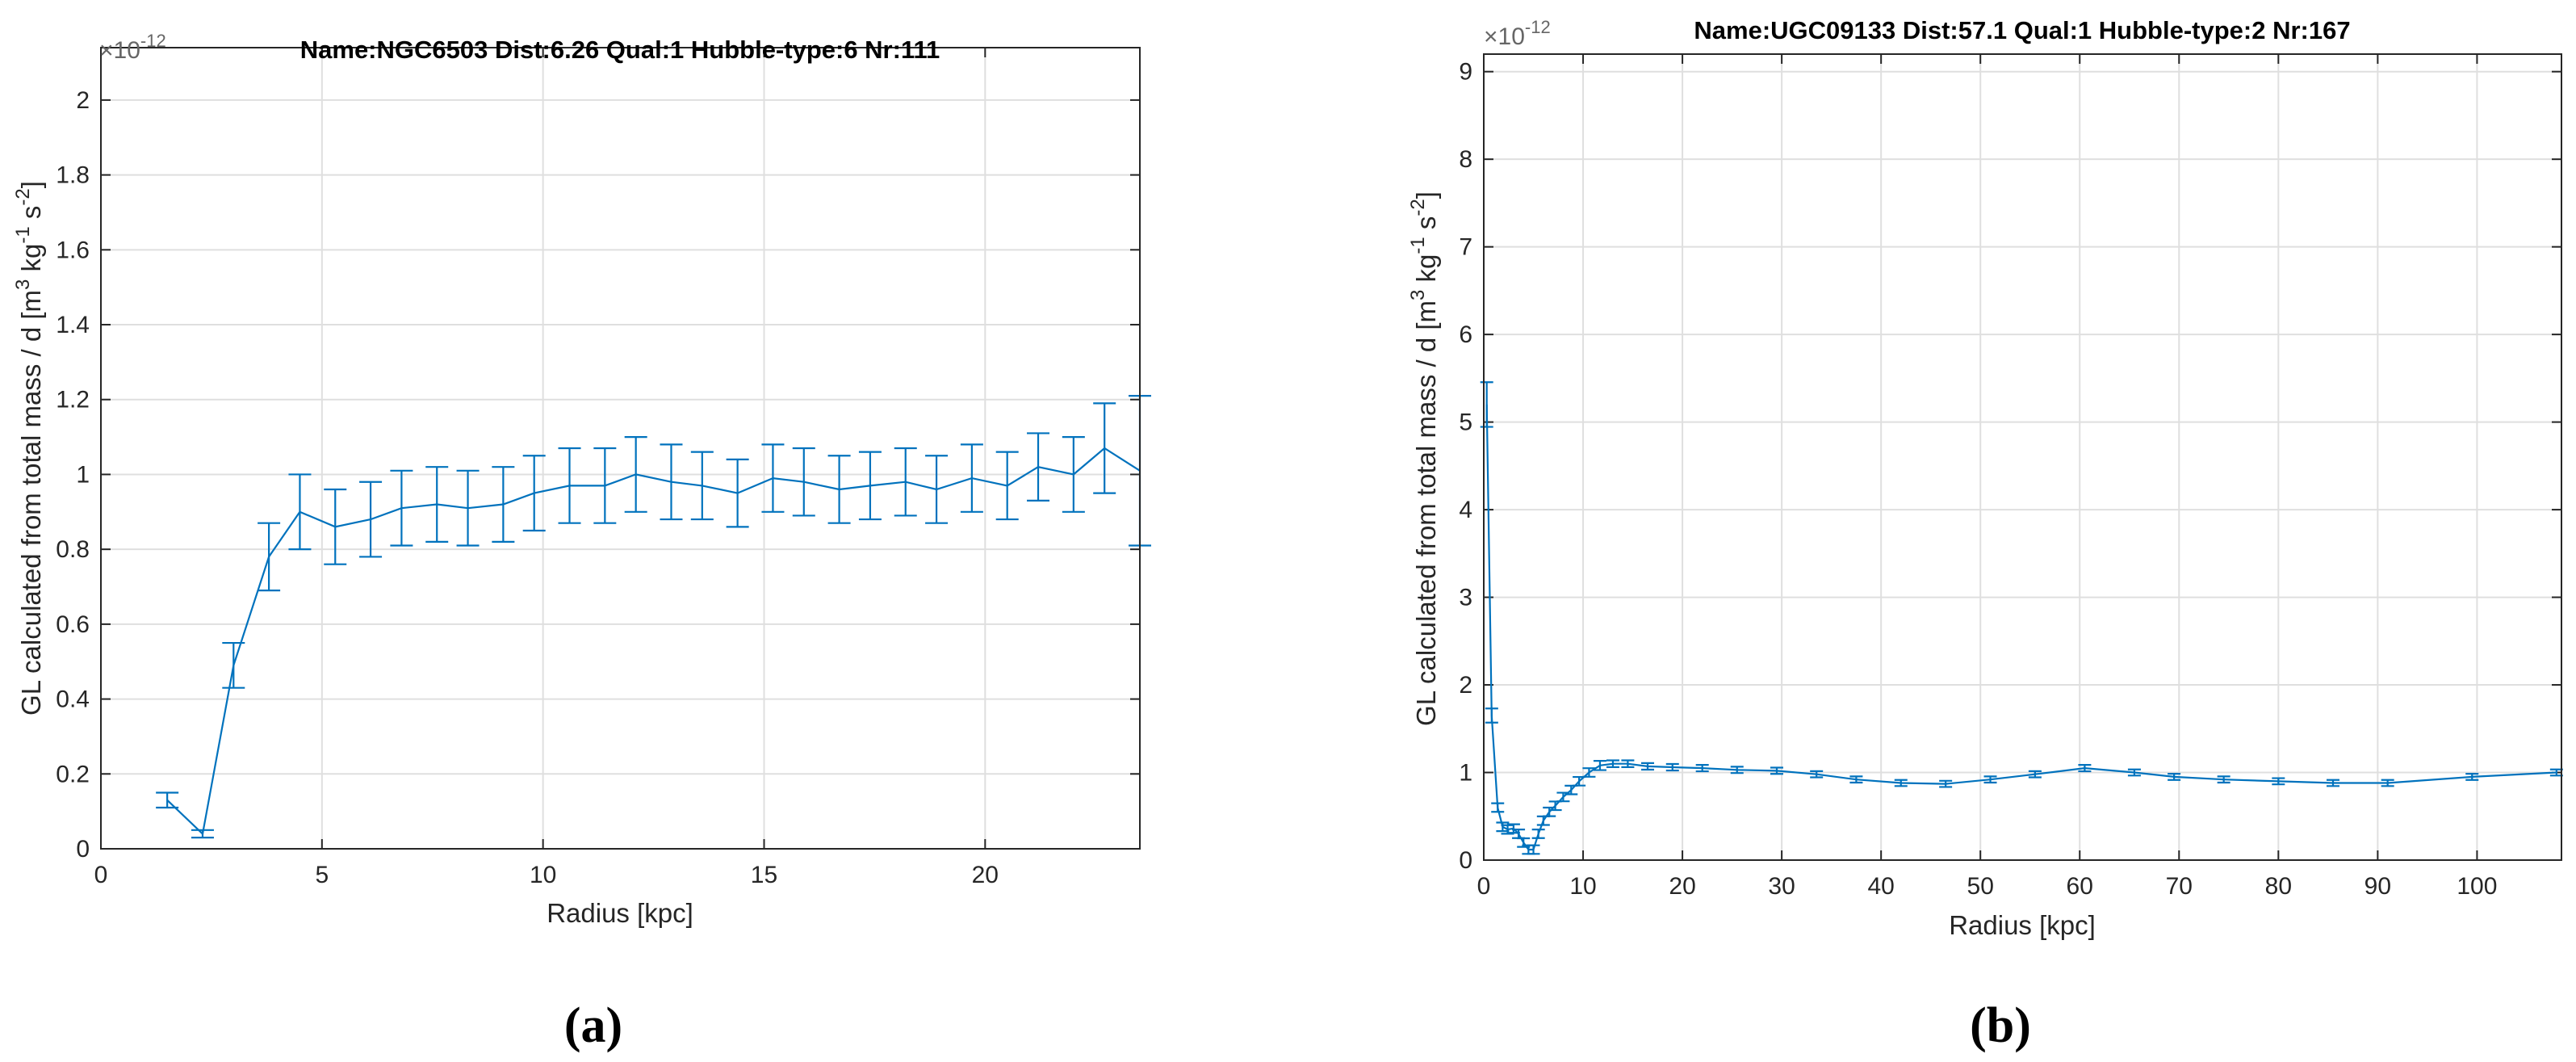 The height and width of the screenshot is (1062, 2576). I want to click on y-tick-label: 1.4, so click(73, 325).